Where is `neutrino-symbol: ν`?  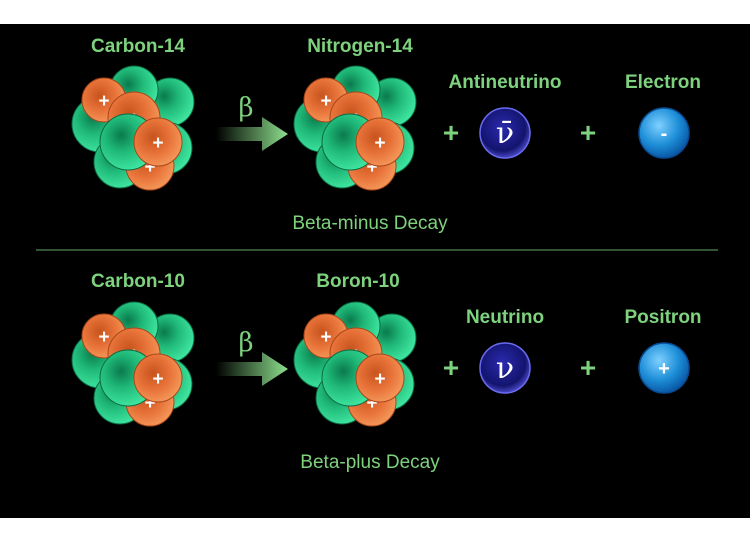
neutrino-symbol: ν is located at coordinates (505, 368).